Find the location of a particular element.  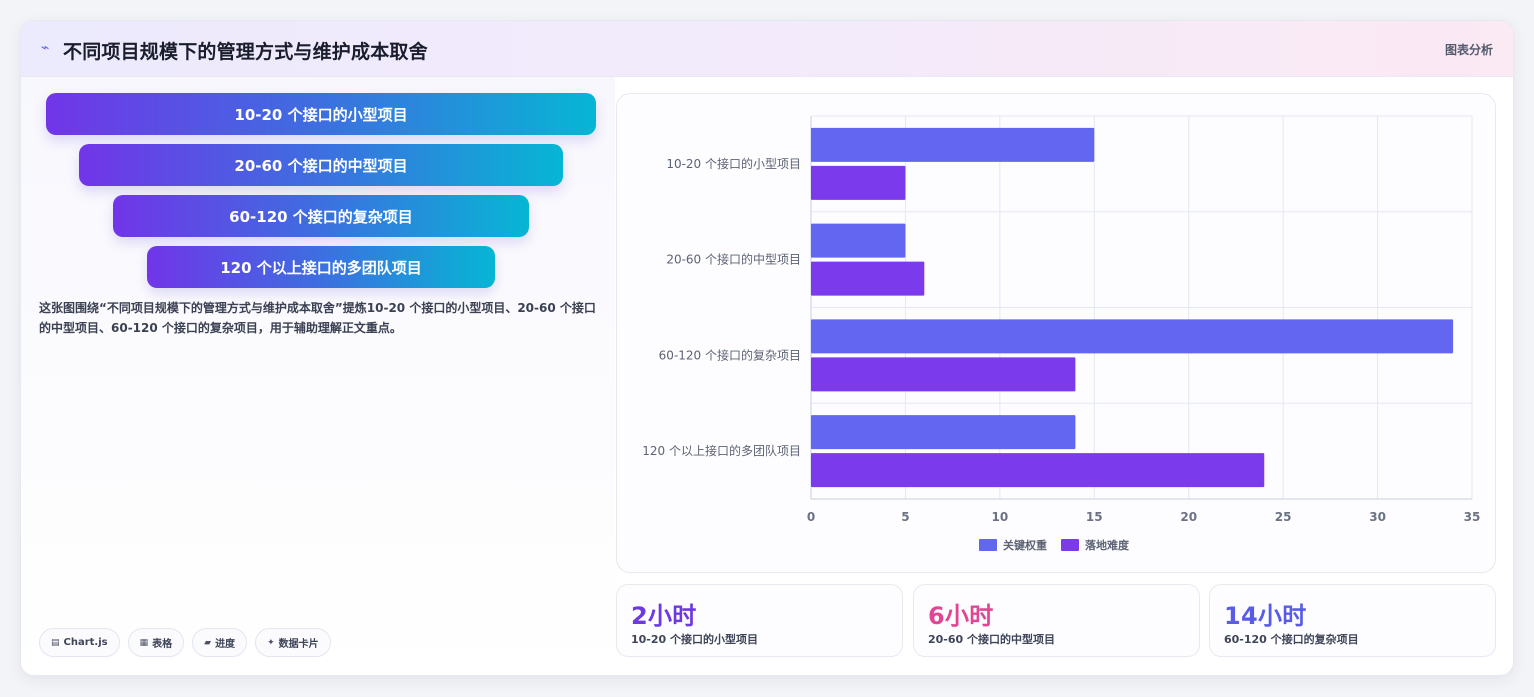

chip-chartjs: ▤ Chart.js is located at coordinates (79, 642).